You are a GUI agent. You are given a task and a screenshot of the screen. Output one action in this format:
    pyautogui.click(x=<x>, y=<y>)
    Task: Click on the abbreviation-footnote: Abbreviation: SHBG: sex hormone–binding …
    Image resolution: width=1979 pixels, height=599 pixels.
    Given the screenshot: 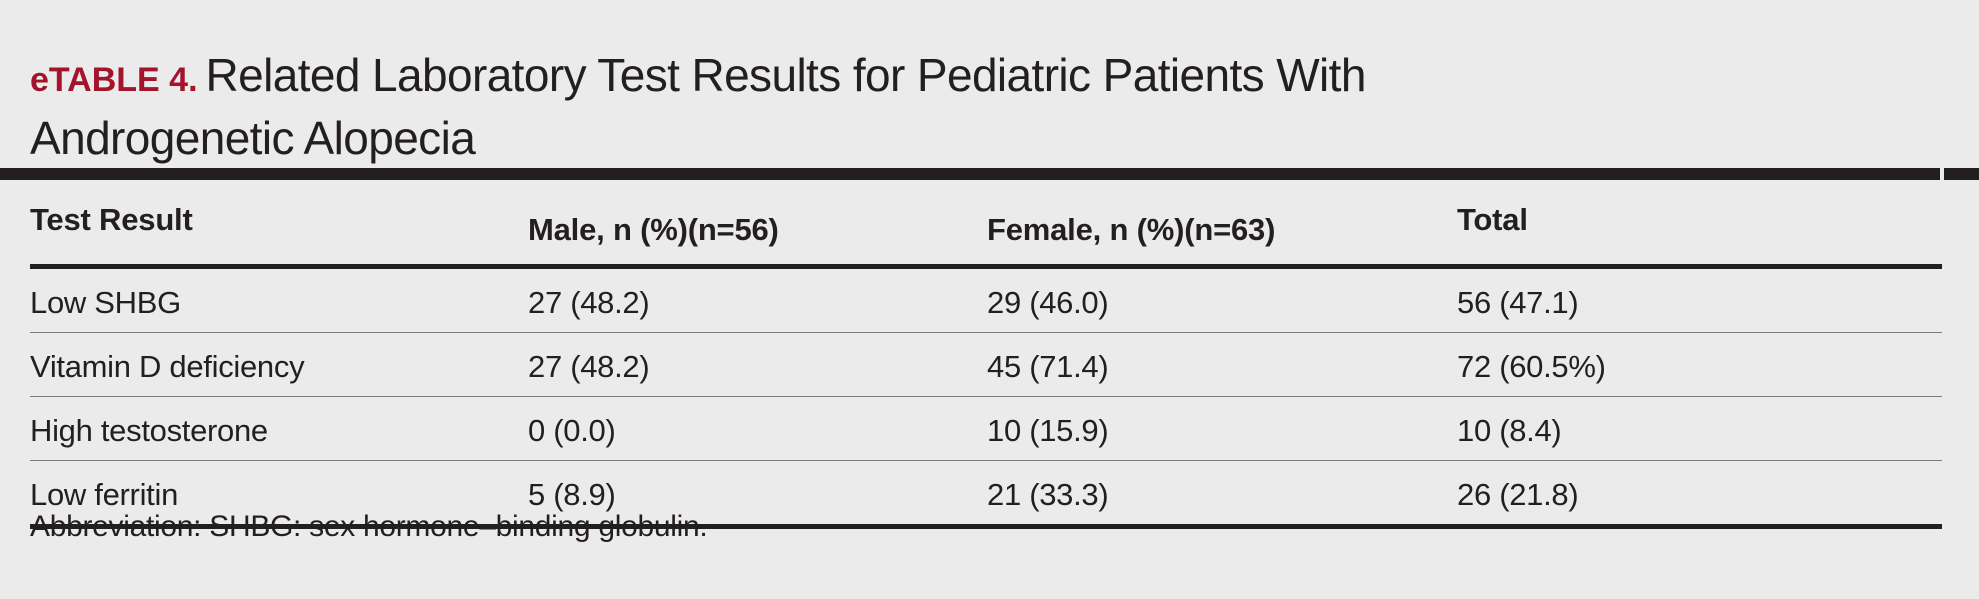 What is the action you would take?
    pyautogui.click(x=369, y=526)
    